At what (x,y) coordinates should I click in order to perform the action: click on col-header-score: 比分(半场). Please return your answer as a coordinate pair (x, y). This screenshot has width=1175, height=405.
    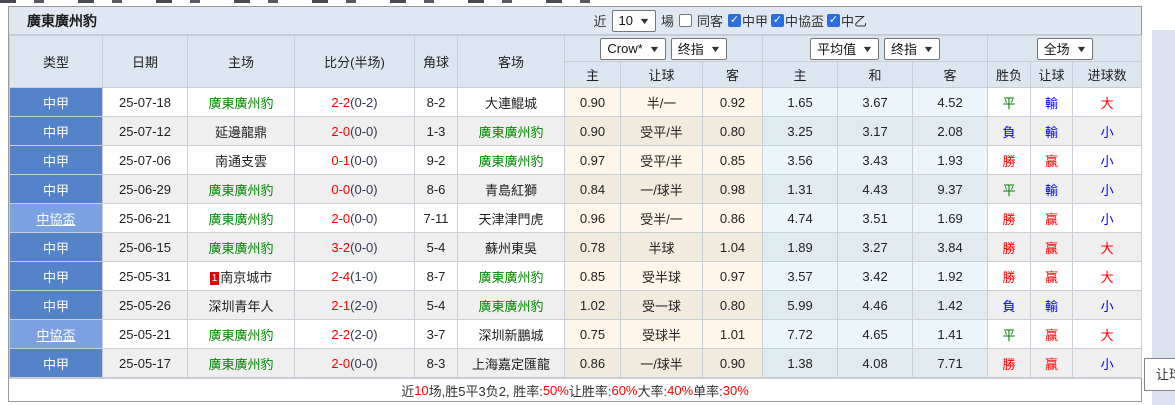
    Looking at the image, I should click on (354, 61).